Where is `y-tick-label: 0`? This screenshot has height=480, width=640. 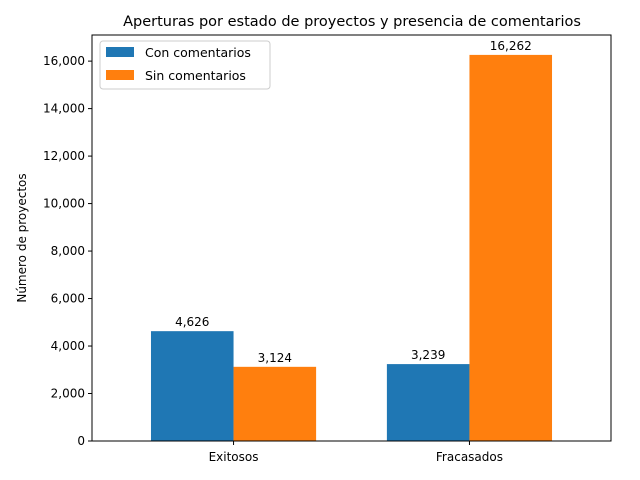
y-tick-label: 0 is located at coordinates (81, 441).